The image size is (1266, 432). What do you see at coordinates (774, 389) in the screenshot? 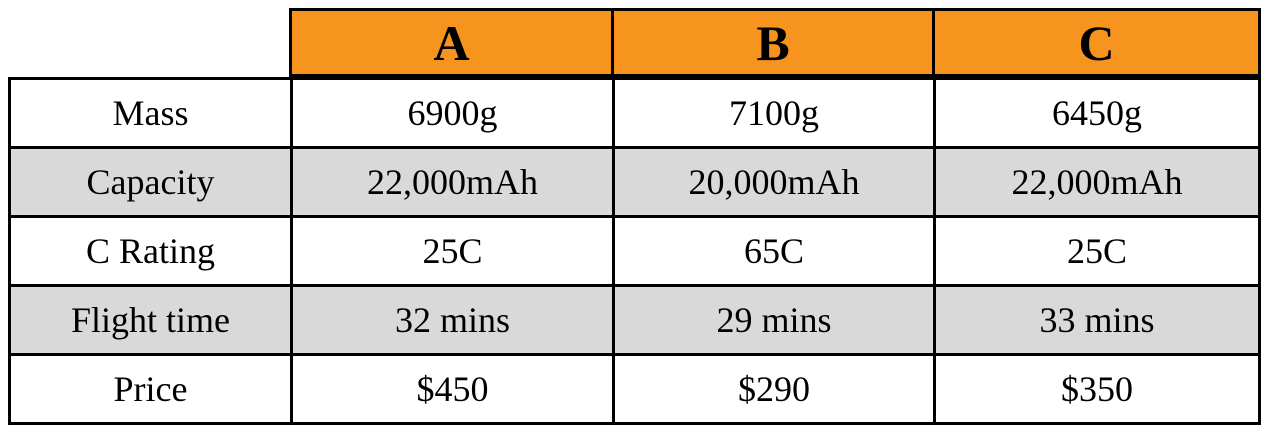
I see `table-cell: $290` at bounding box center [774, 389].